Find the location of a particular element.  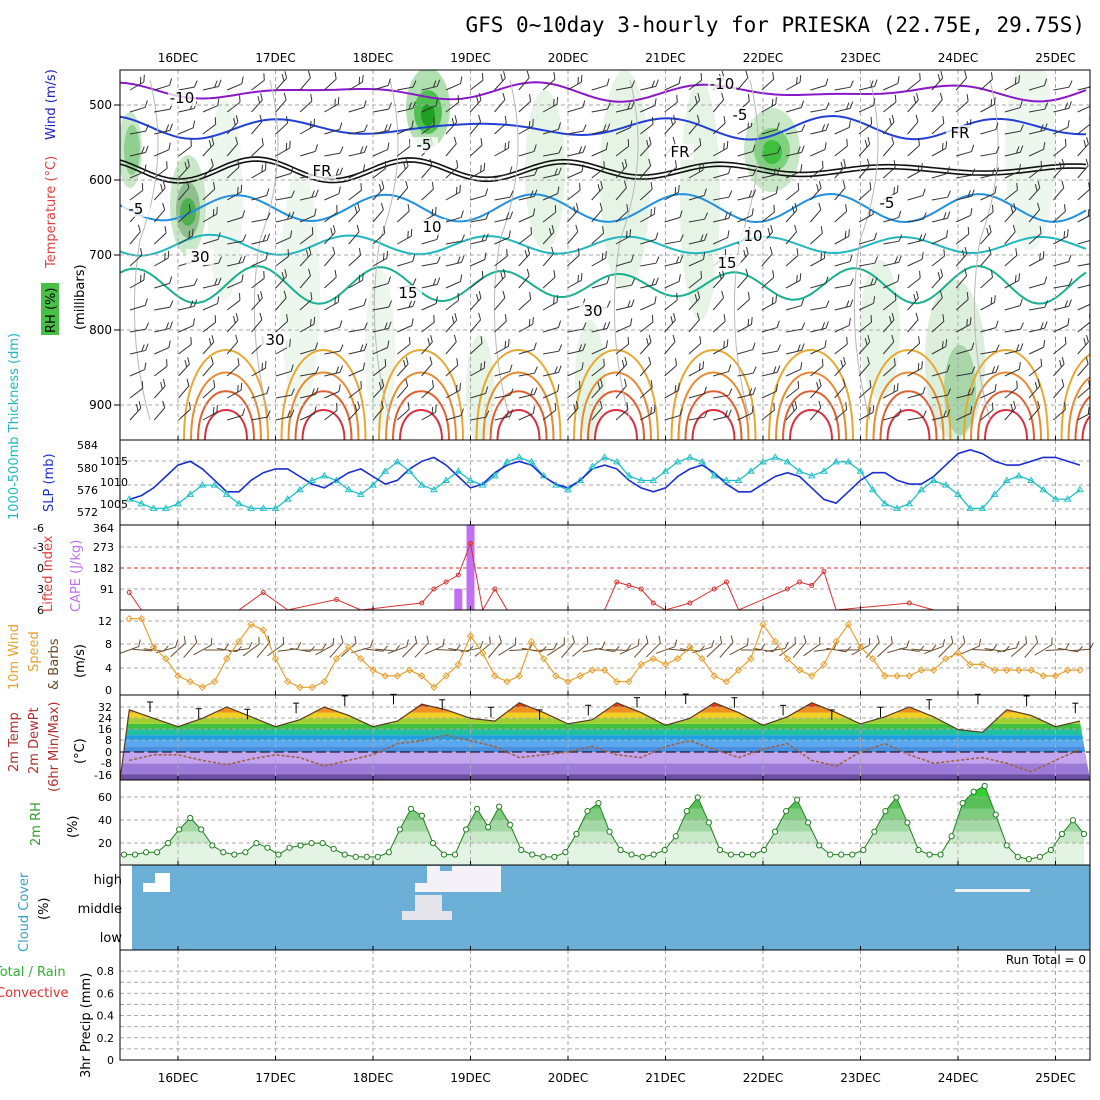

cloud-cell is located at coordinates (162, 882).